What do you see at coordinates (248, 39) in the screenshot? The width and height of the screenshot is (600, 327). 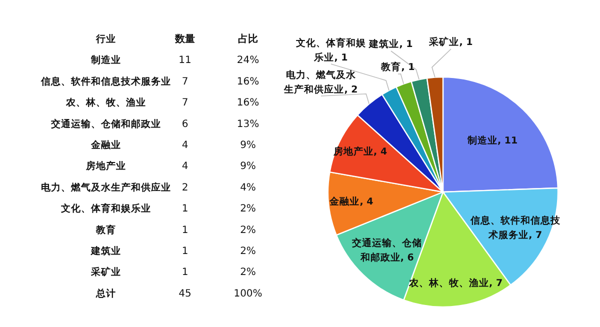 I see `text: 占比` at bounding box center [248, 39].